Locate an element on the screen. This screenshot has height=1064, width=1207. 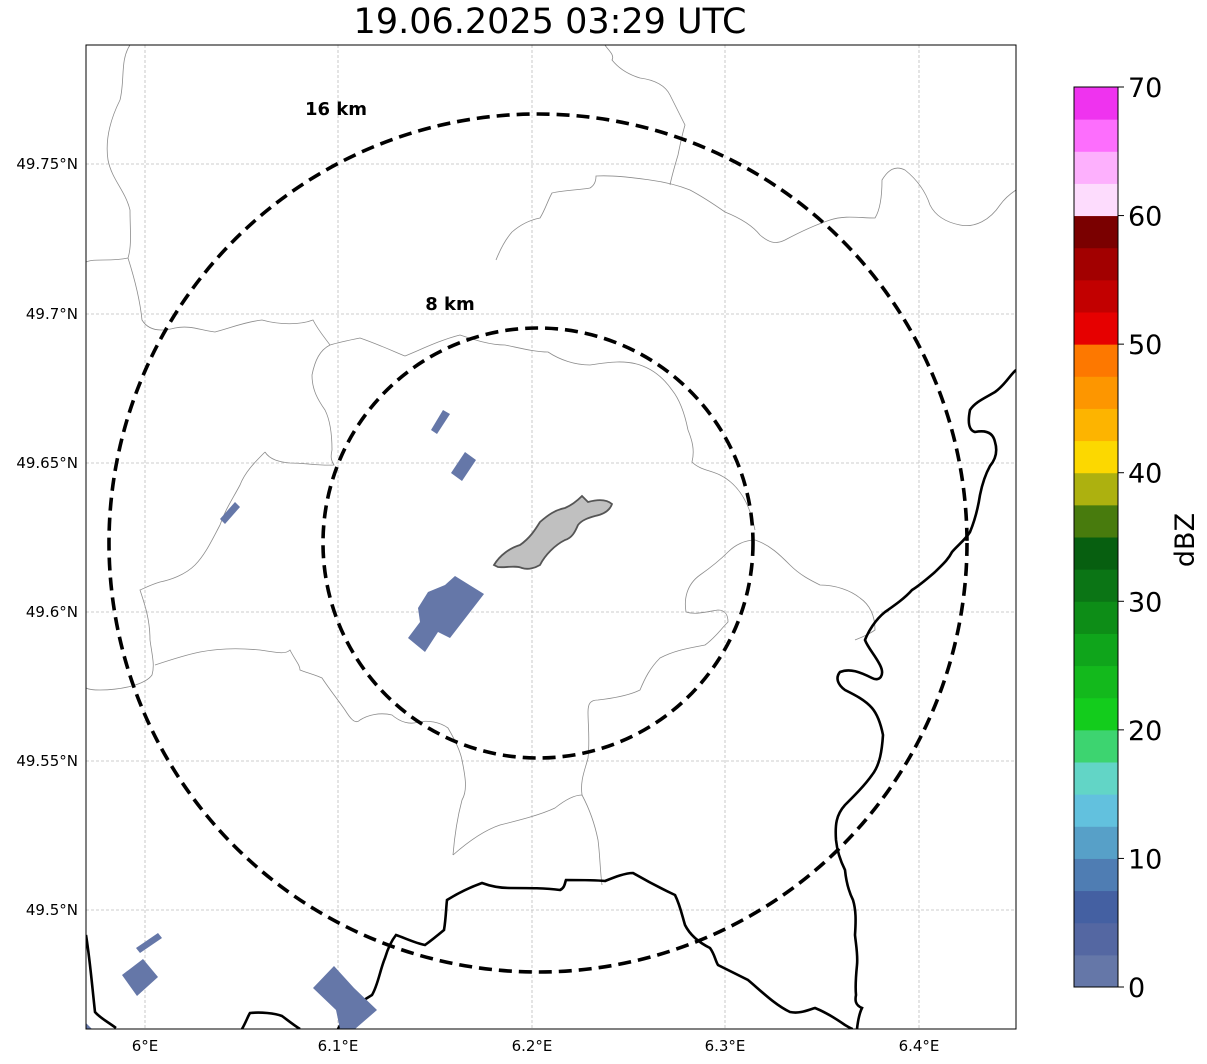
colorbar-frame is located at coordinates (1096, 537).